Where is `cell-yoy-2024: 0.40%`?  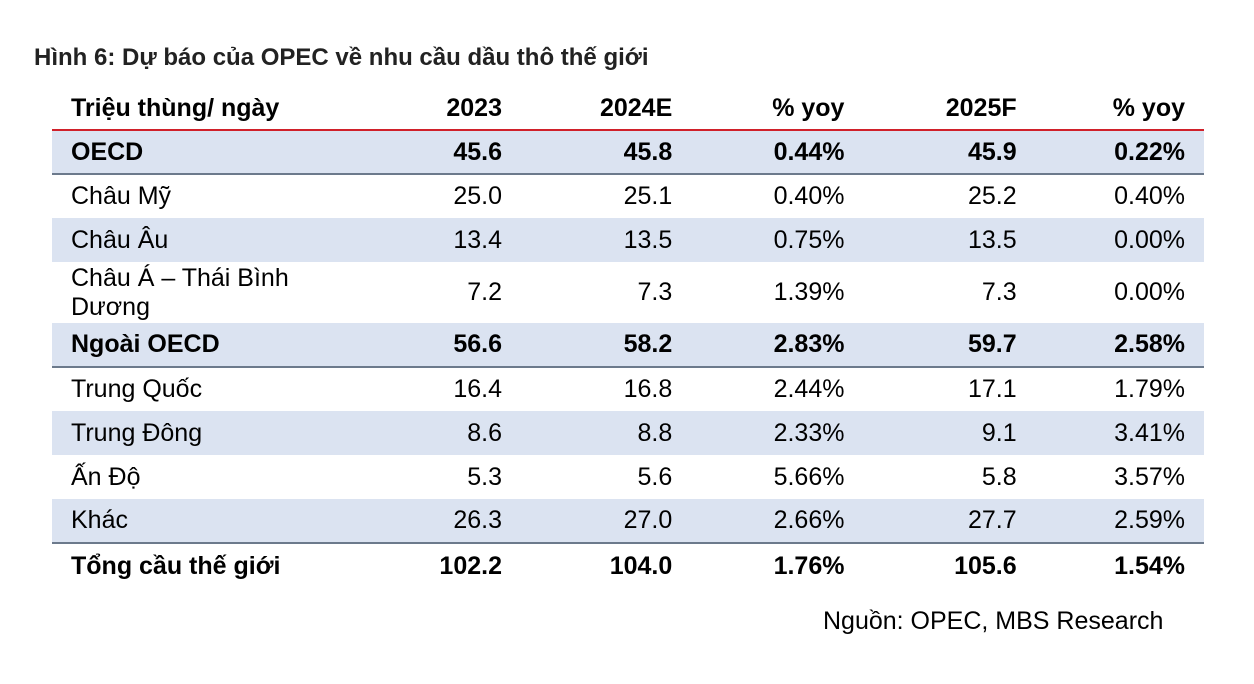
cell-yoy-2024: 0.40% is located at coordinates (809, 196).